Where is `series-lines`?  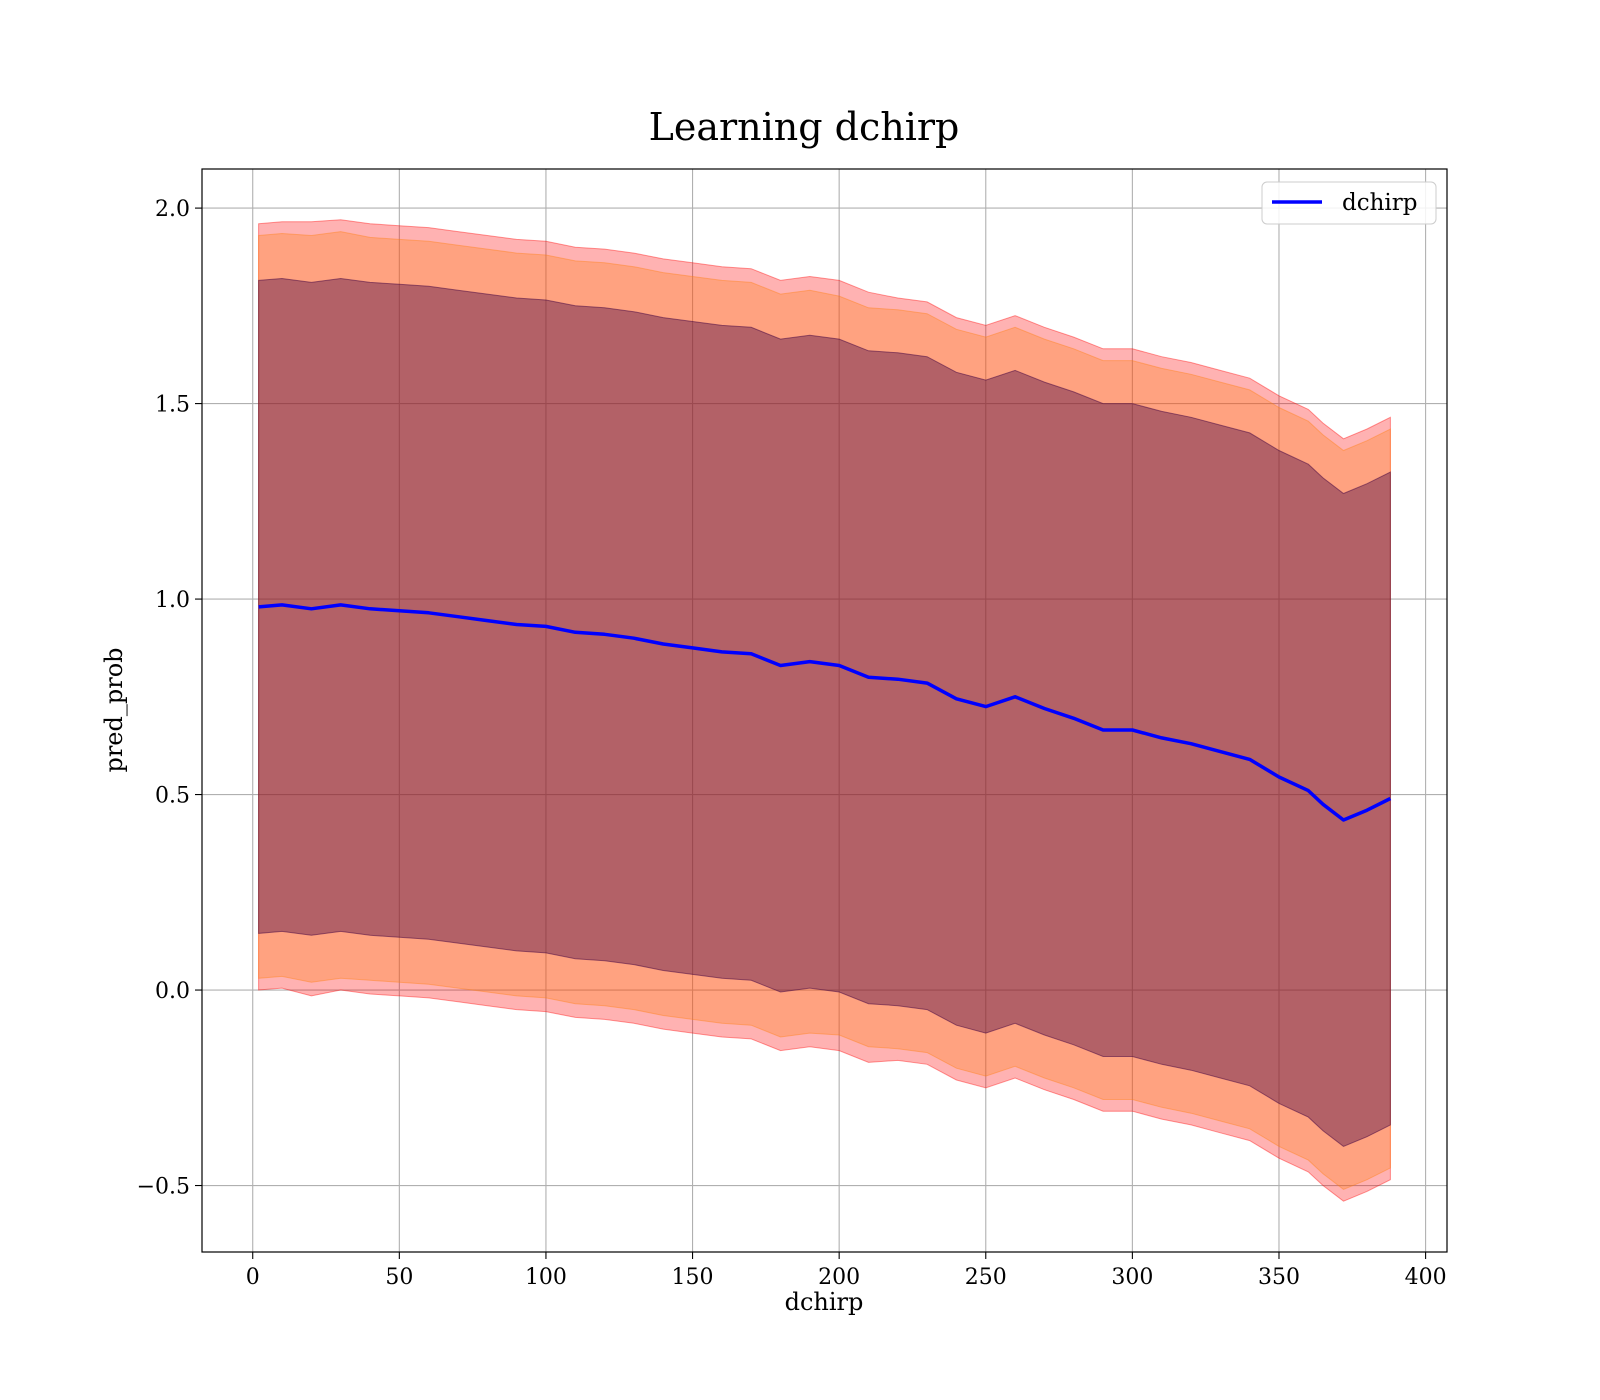
series-lines is located at coordinates (825, 712).